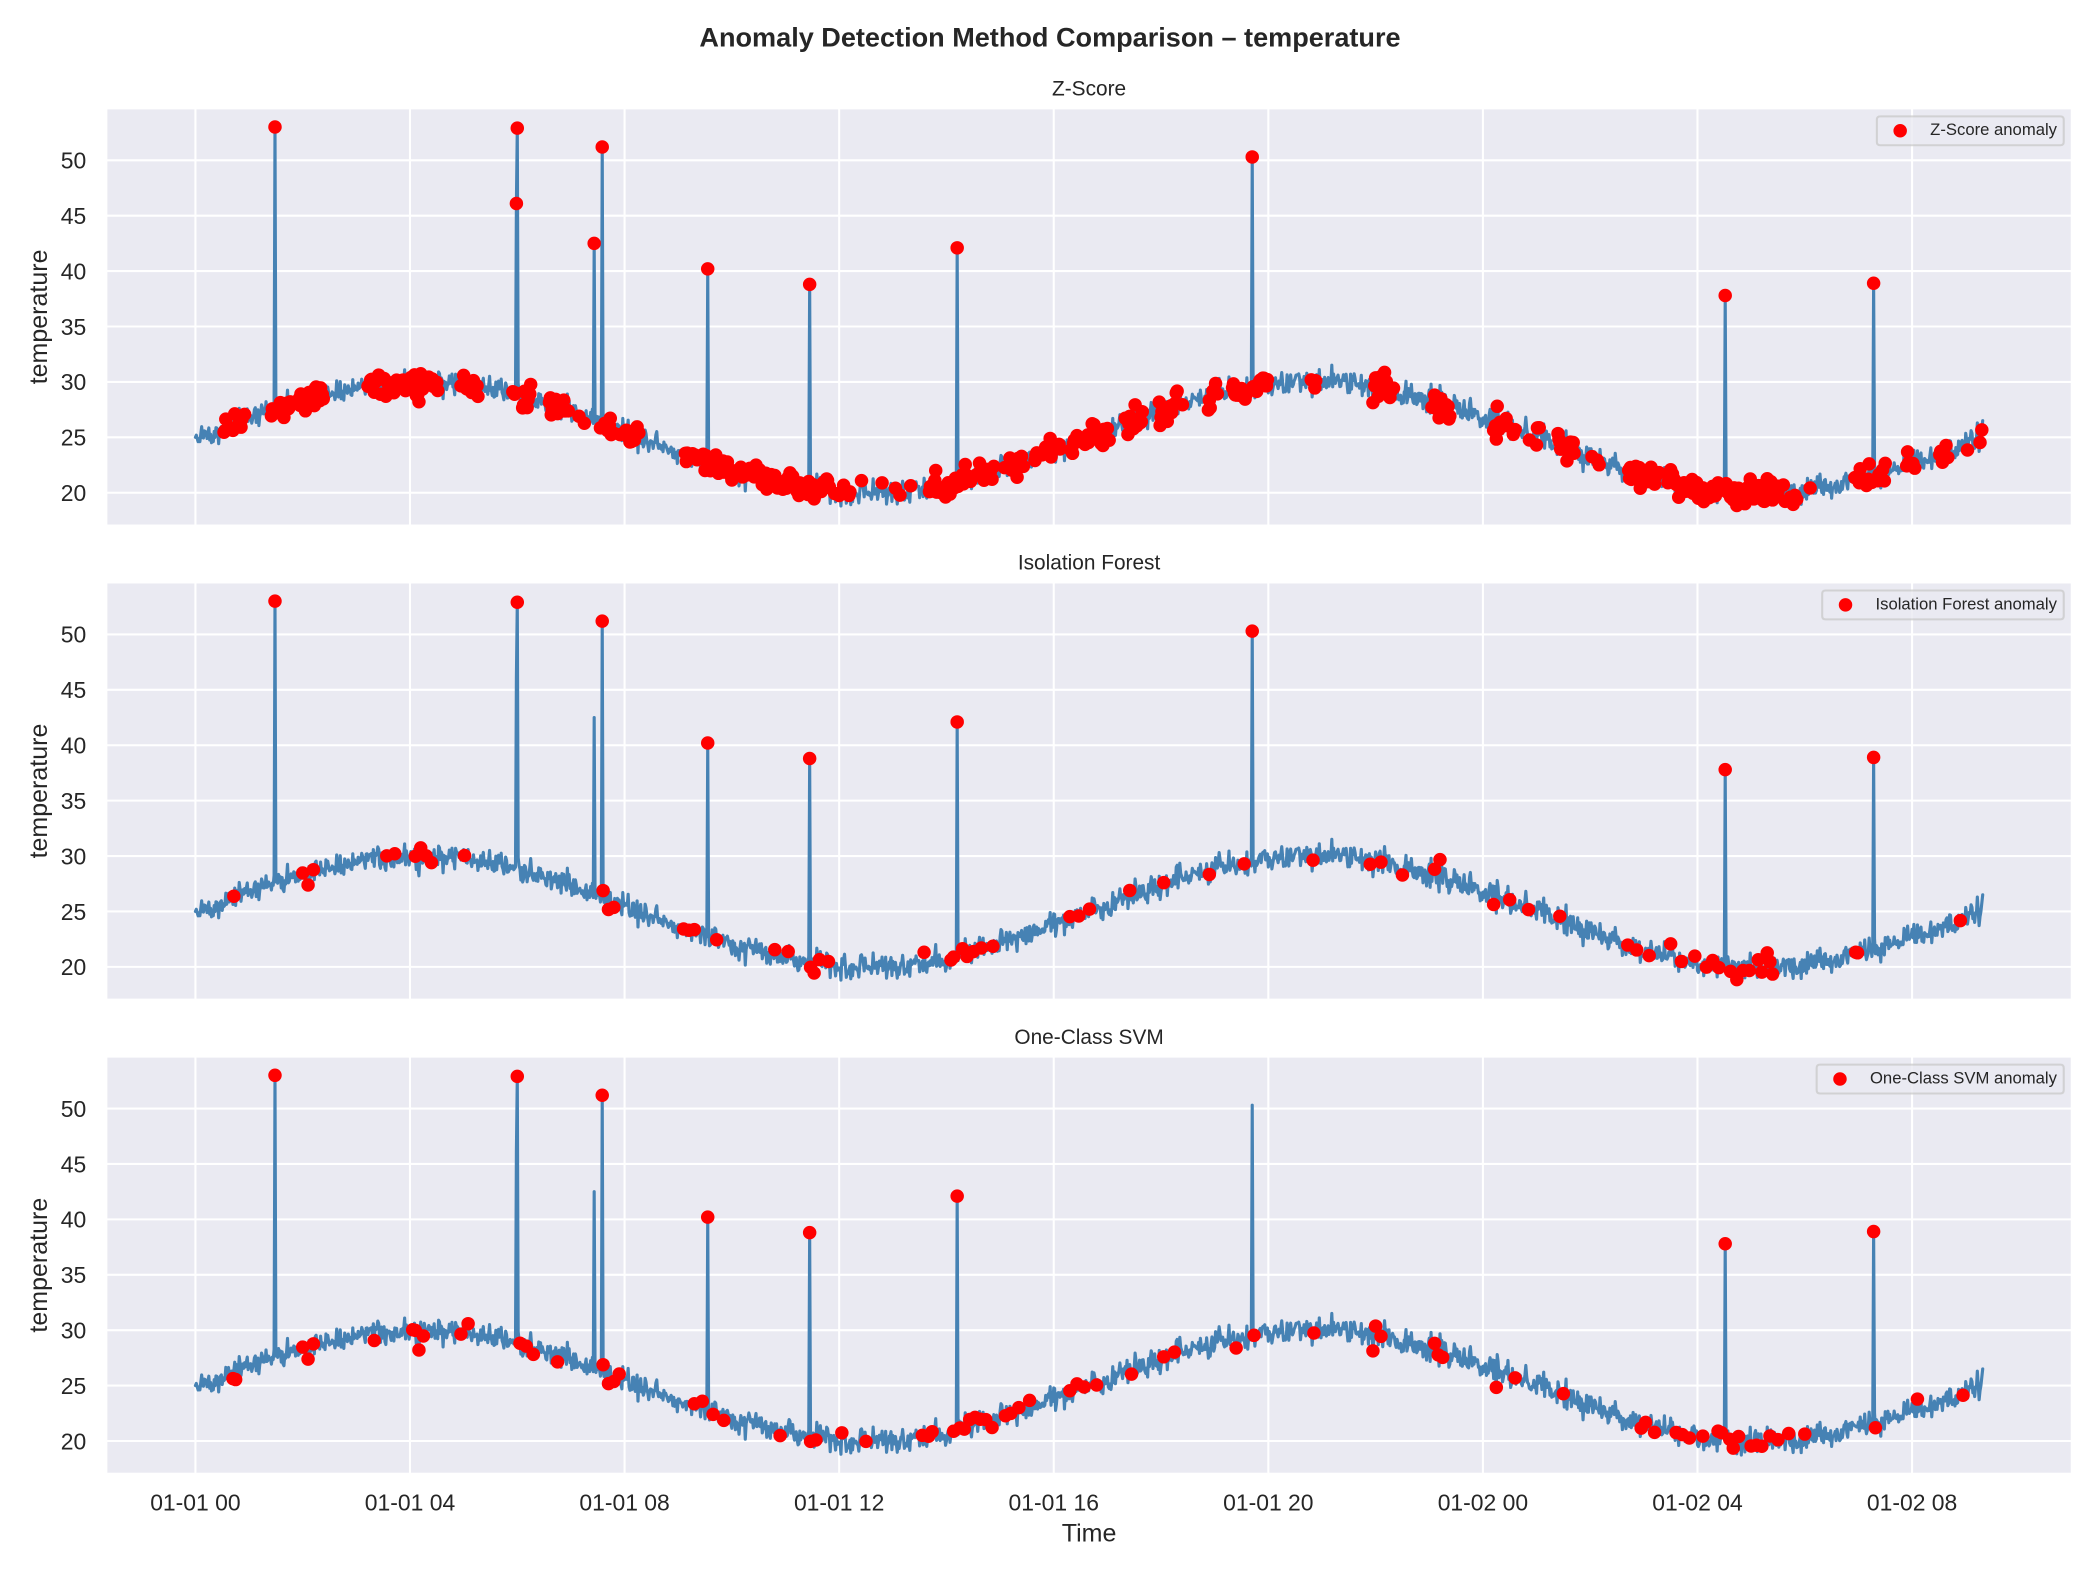  What do you see at coordinates (1089, 89) in the screenshot?
I see `svg-text: Z-Score` at bounding box center [1089, 89].